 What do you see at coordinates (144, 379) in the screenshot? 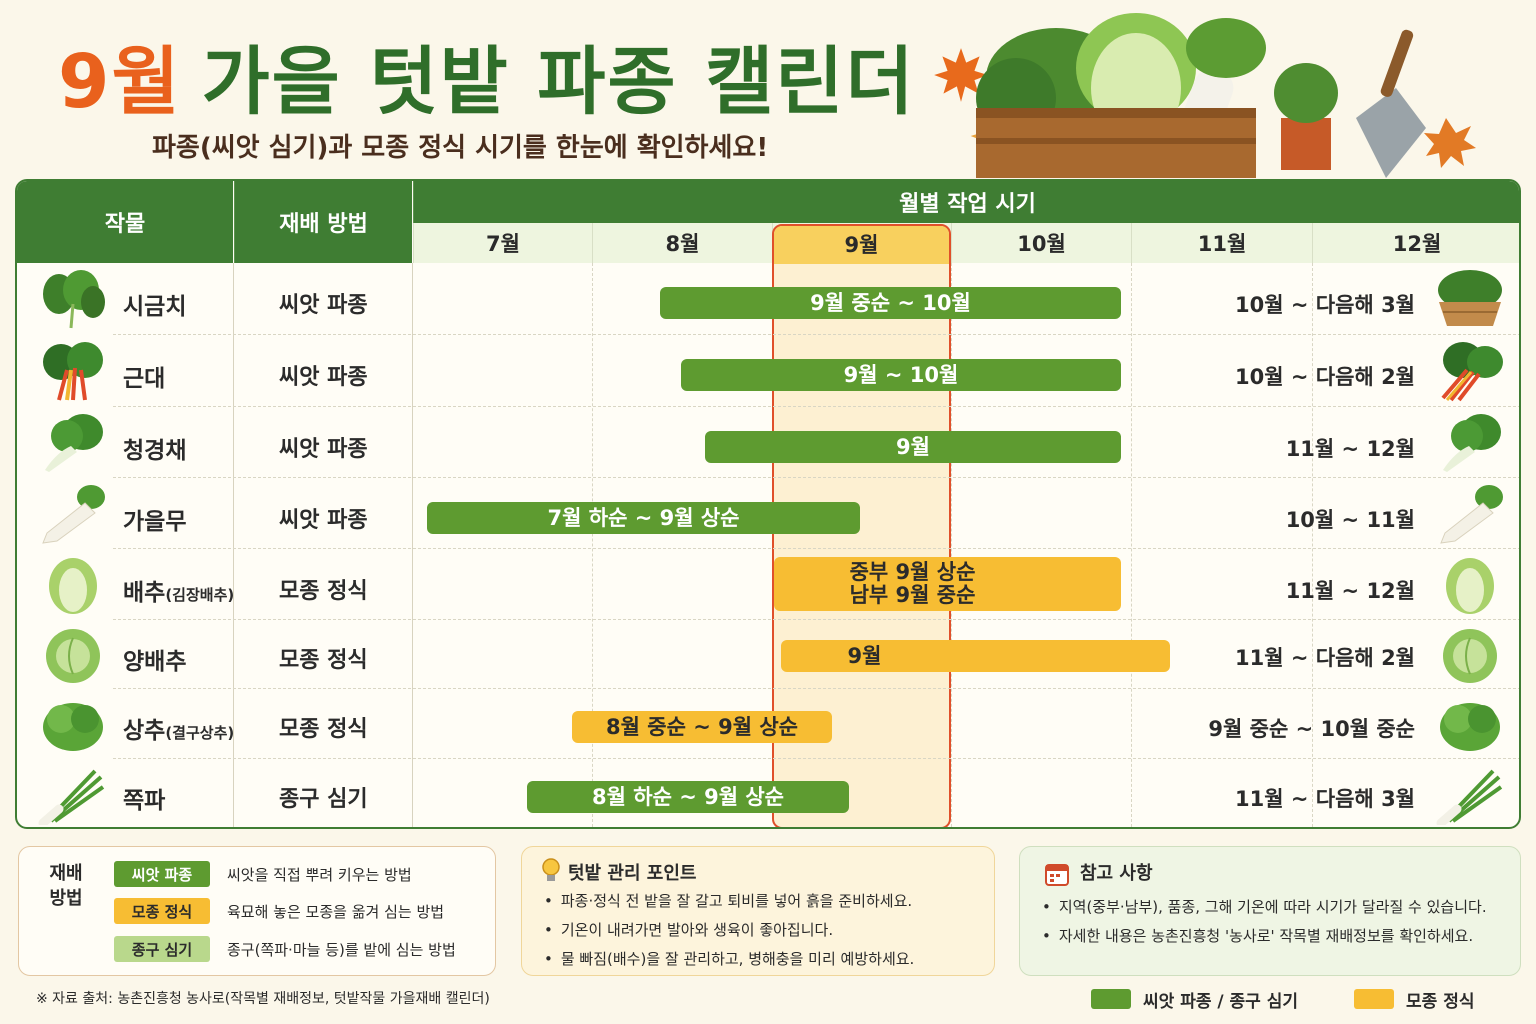
I see `crop-name: 근대` at bounding box center [144, 379].